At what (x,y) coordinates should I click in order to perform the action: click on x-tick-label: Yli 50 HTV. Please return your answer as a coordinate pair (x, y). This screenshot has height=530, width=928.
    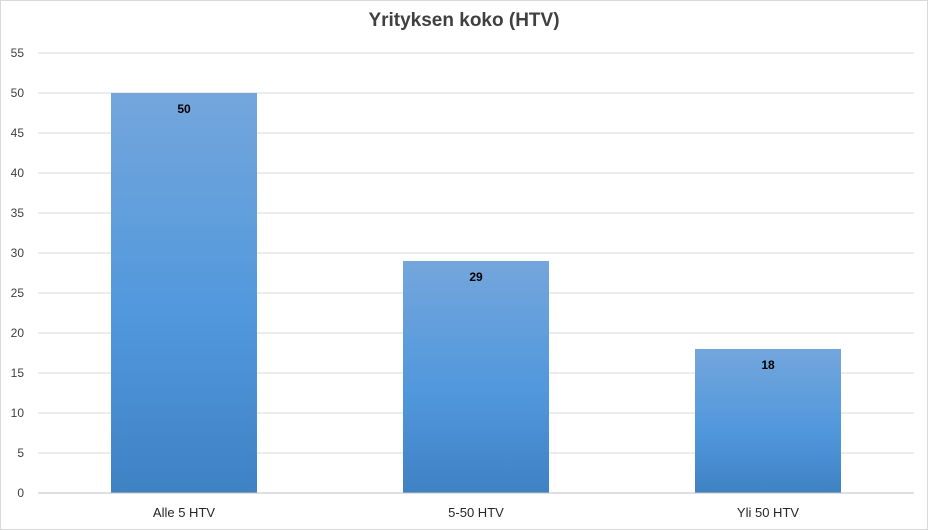
    Looking at the image, I should click on (768, 512).